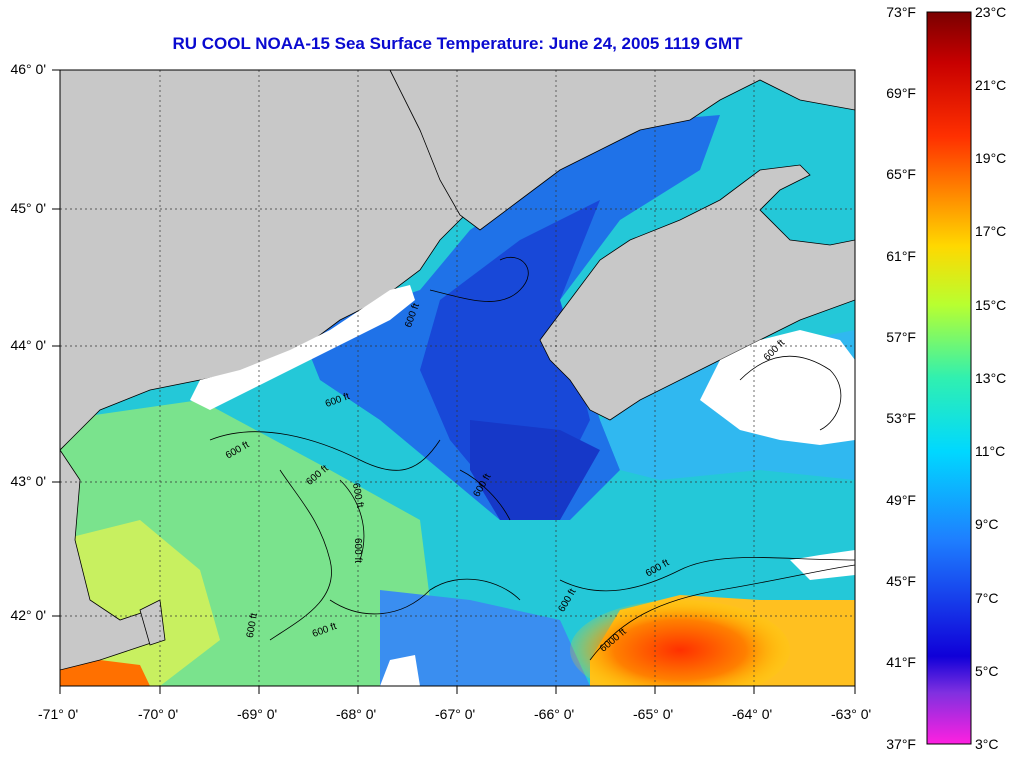  I want to click on colorbar-f-label: 41°F, so click(901, 662).